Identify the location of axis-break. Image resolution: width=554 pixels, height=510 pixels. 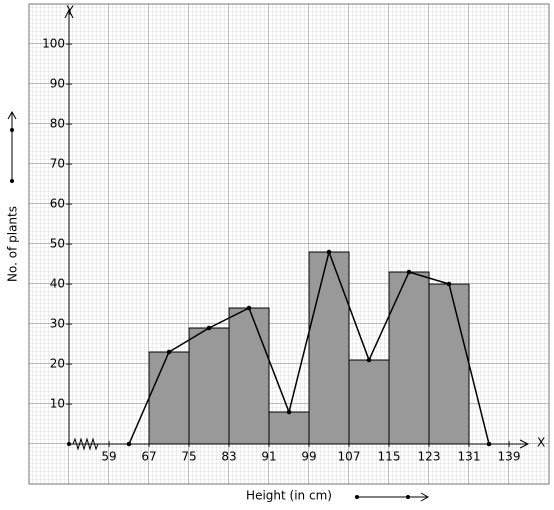
(85, 444).